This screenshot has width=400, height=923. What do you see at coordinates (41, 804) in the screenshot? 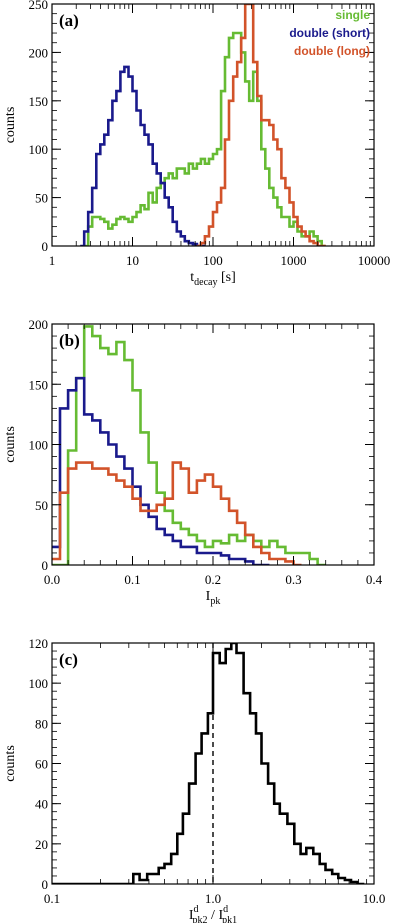
I see `y-tick-label: 40` at bounding box center [41, 804].